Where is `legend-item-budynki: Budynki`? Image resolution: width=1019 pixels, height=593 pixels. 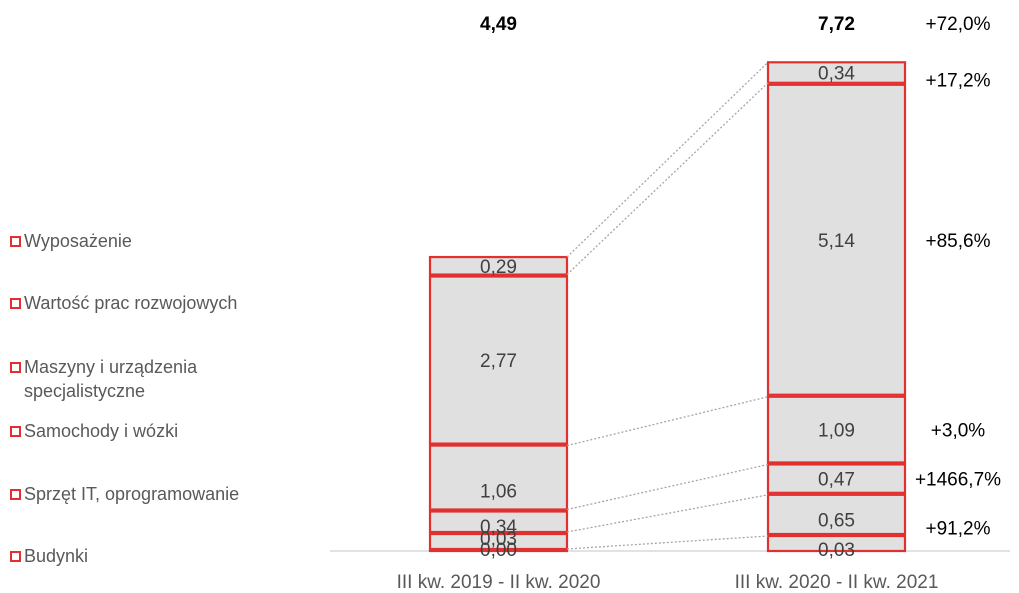
legend-item-budynki: Budynki is located at coordinates (142, 556).